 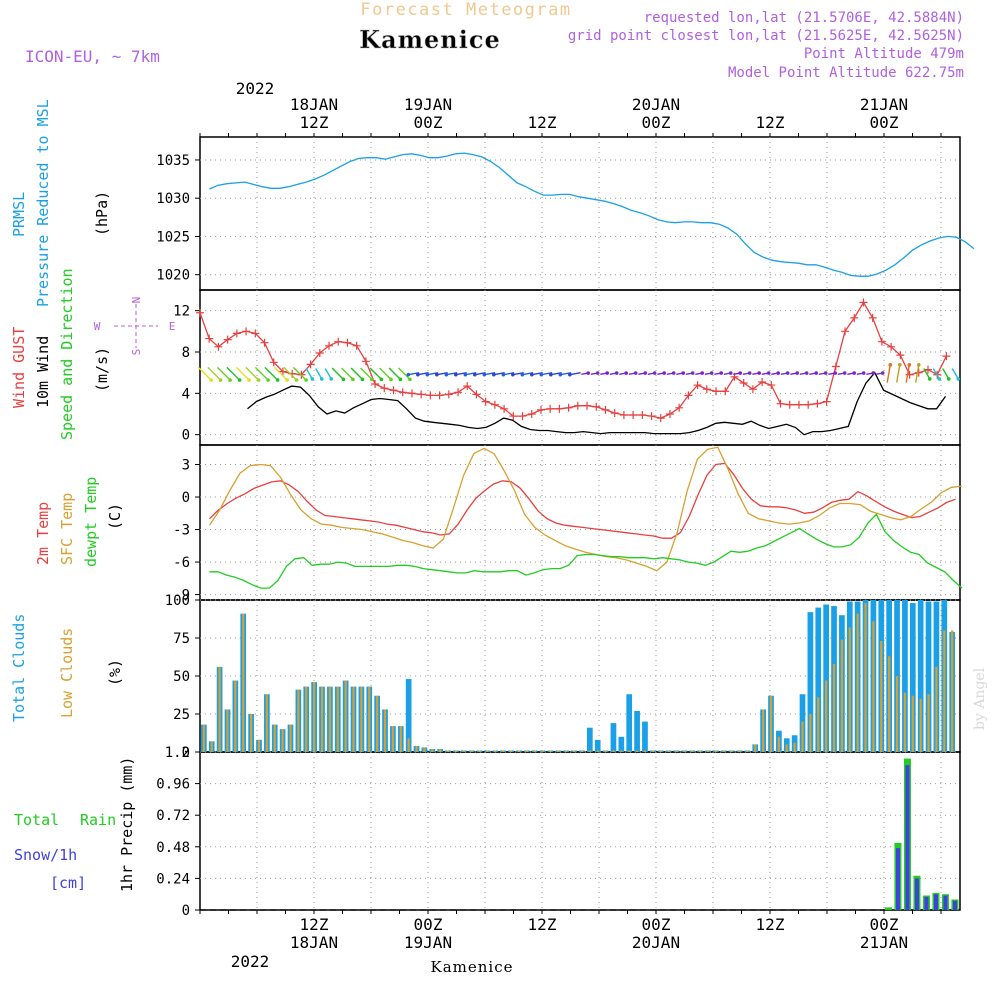 I want to click on header-model-alt: Model Point Altitude 622.75m, so click(x=846, y=73).